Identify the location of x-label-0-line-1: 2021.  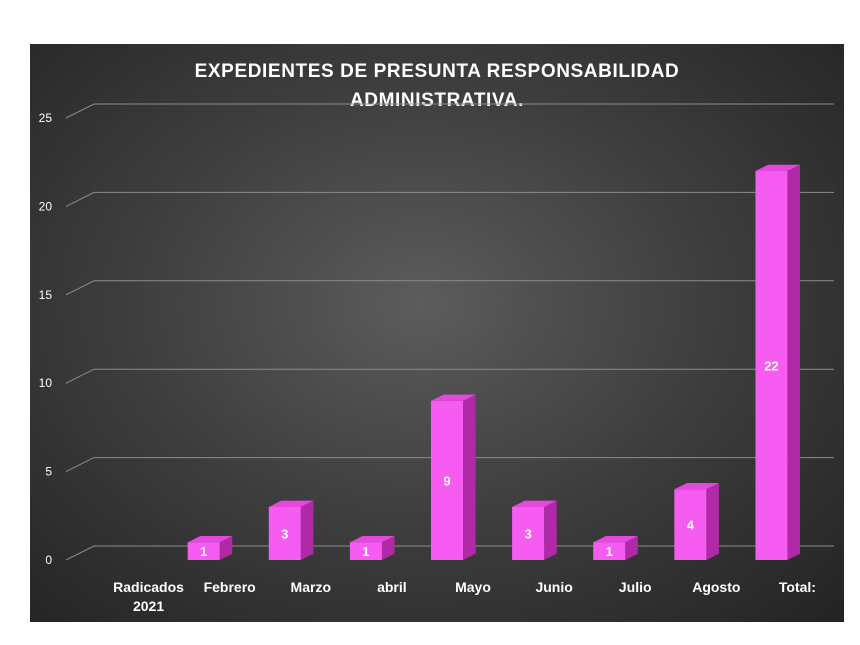
(148, 606).